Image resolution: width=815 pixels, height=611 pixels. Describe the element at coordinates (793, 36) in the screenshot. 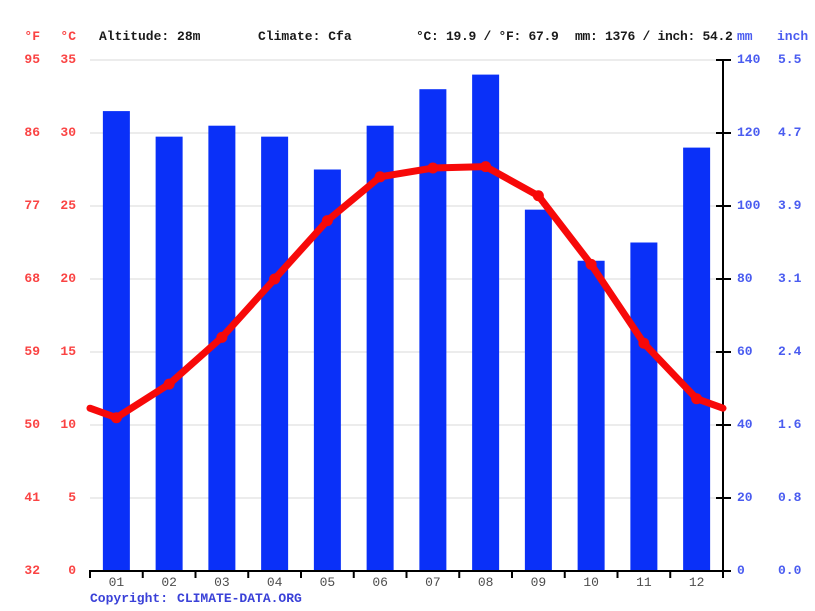

I see `inch-axis-title: inch` at that location.